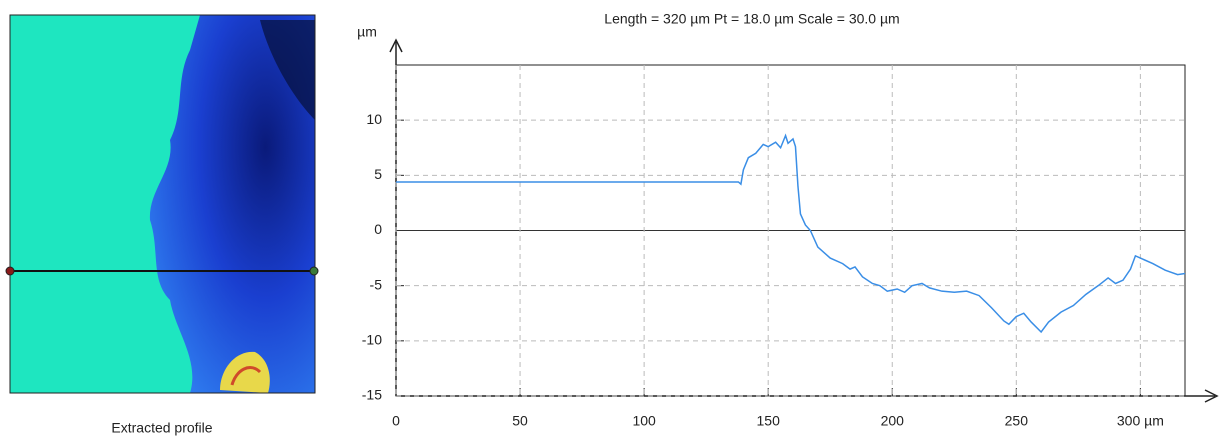 The height and width of the screenshot is (442, 1221). What do you see at coordinates (396, 421) in the screenshot?
I see `x-tick-label: 0` at bounding box center [396, 421].